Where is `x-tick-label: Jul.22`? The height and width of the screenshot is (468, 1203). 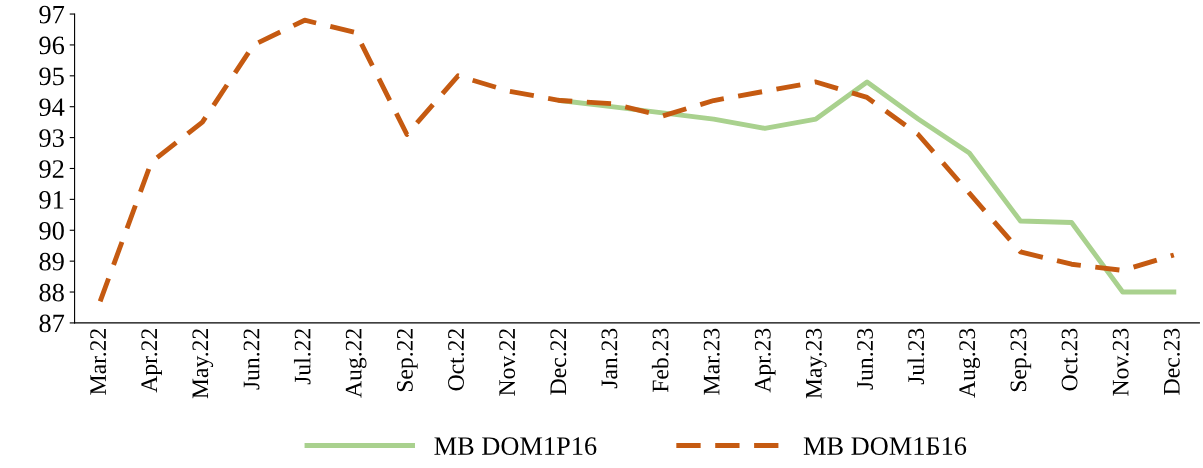
x-tick-label: Jul.22 is located at coordinates (302, 357).